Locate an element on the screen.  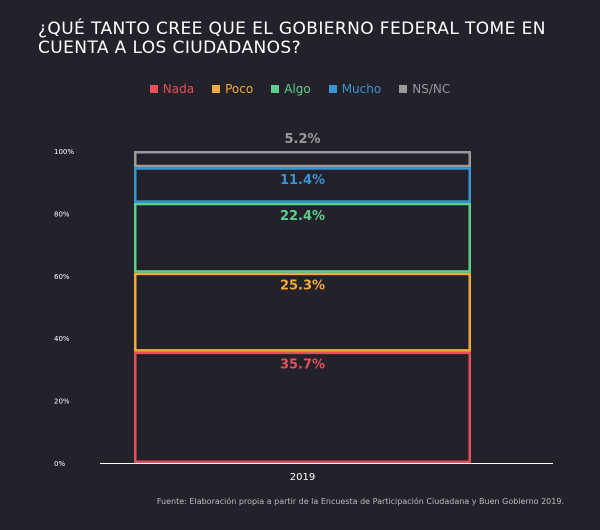
legend-swatch-nsnc is located at coordinates (403, 89).